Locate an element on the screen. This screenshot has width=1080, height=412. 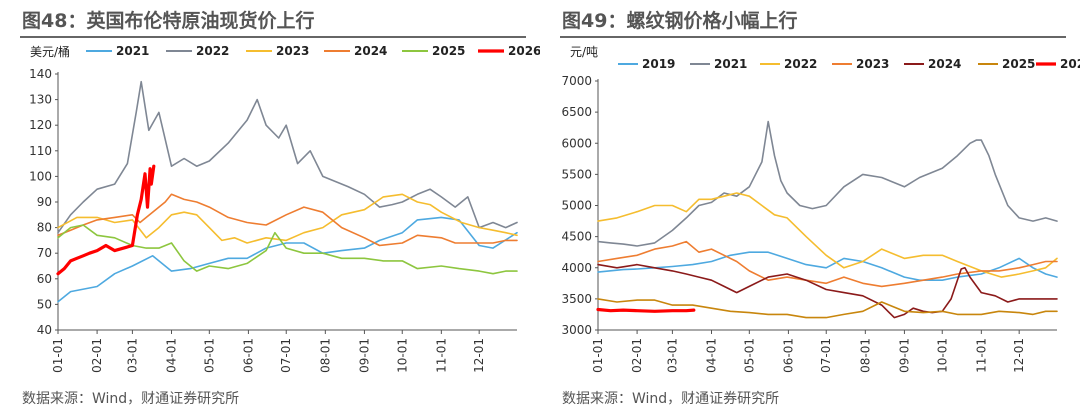
series-line-2019 is located at coordinates (827, 266).